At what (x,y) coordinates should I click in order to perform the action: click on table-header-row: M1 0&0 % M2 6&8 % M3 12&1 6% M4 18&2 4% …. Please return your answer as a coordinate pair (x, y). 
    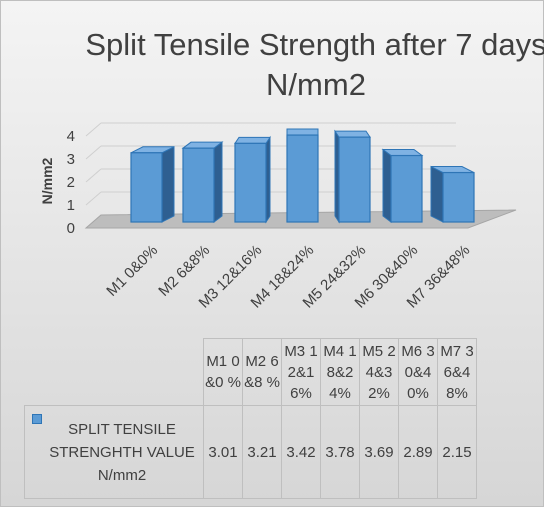
    Looking at the image, I should click on (250, 372).